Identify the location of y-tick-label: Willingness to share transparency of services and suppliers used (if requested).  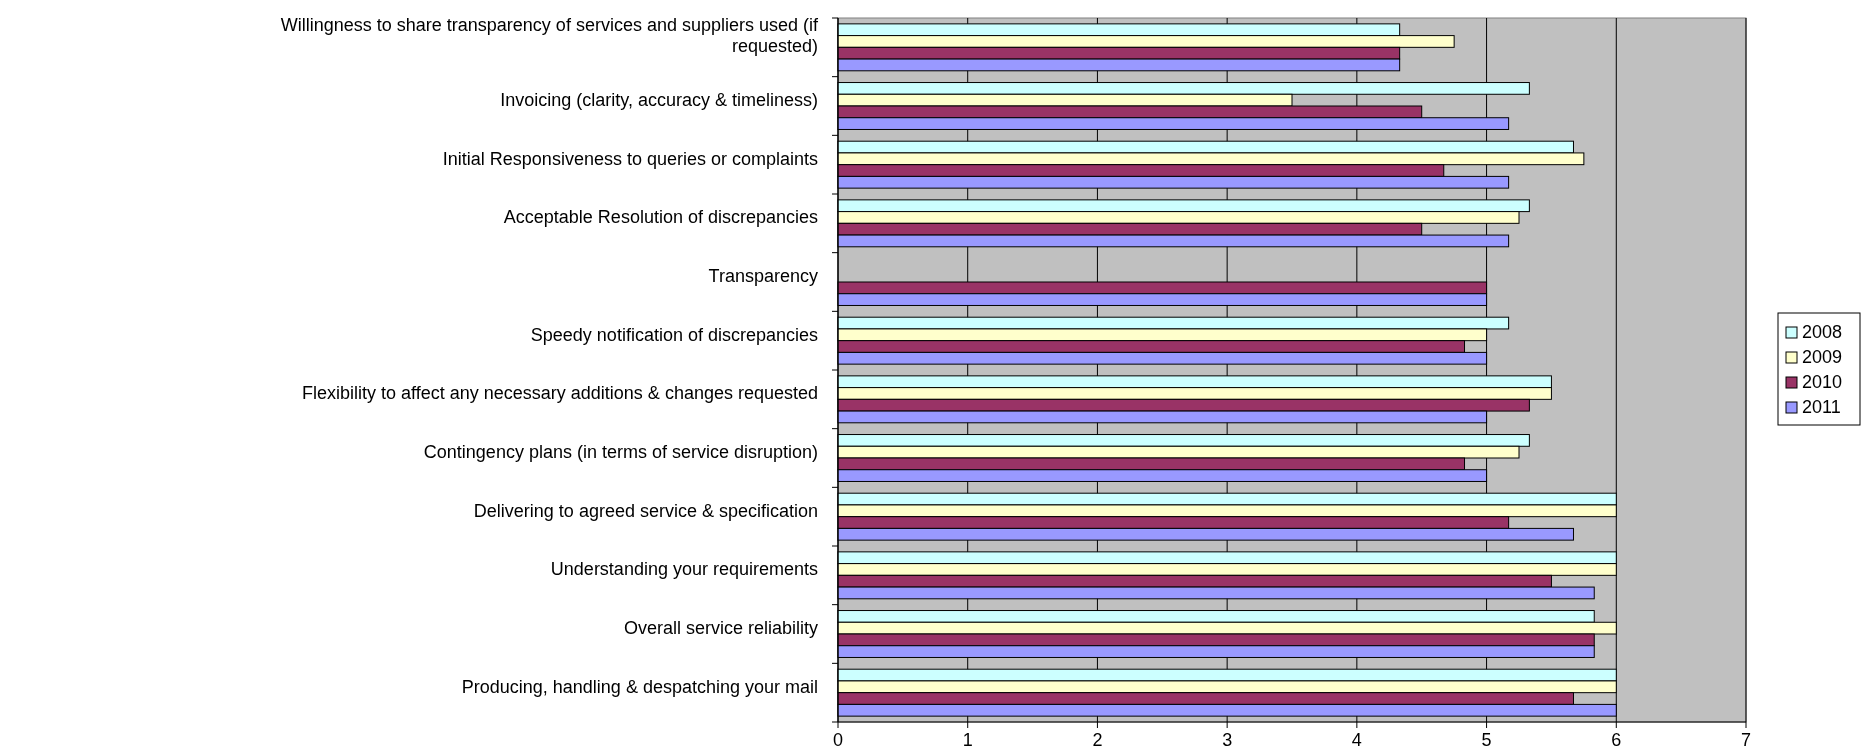
(549, 35).